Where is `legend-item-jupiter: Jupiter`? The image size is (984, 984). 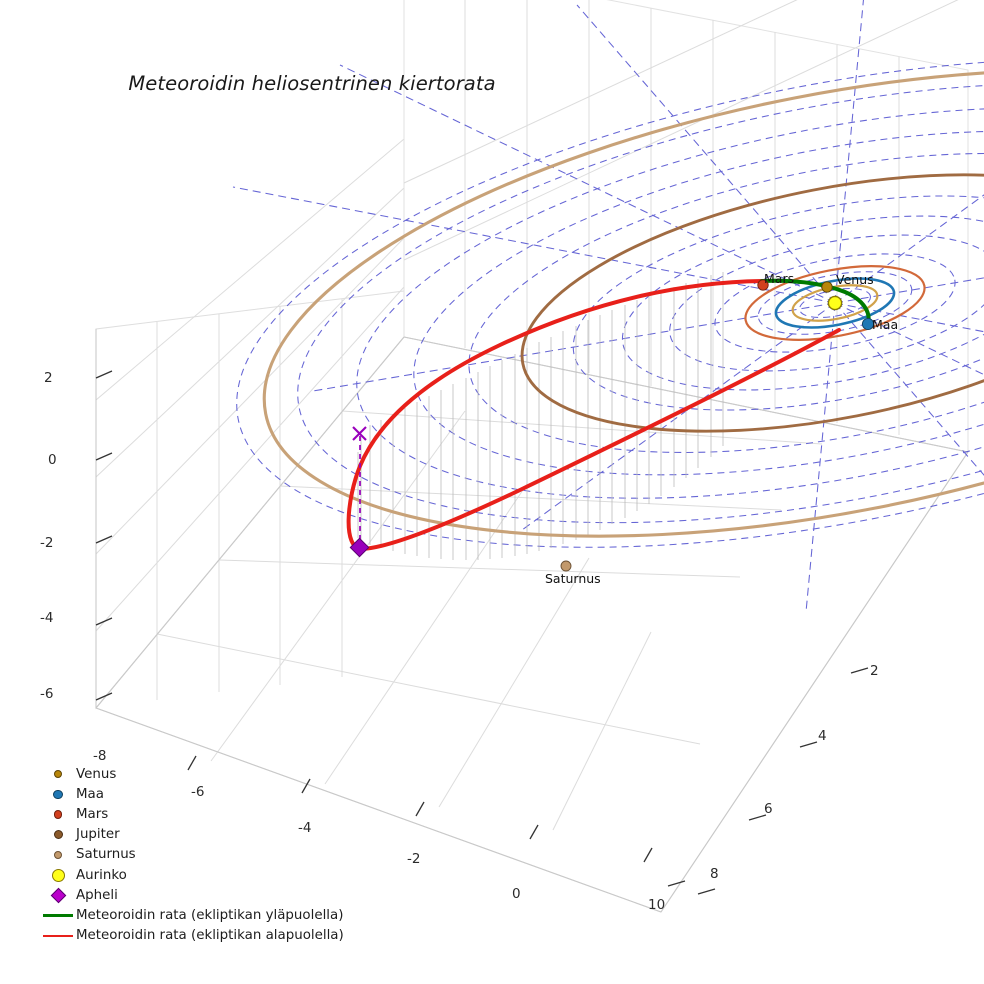 legend-item-jupiter: Jupiter is located at coordinates (205, 835).